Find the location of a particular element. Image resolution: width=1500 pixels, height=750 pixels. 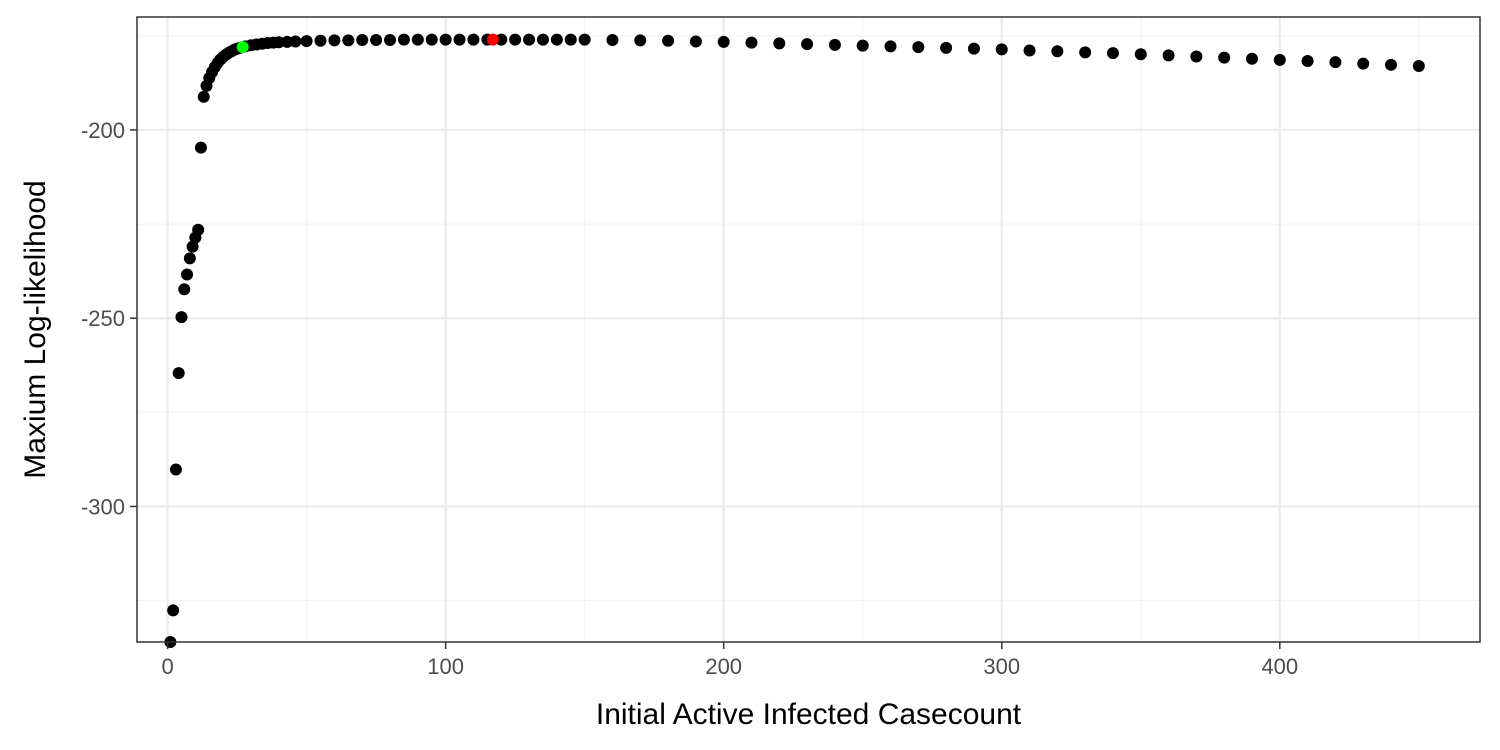

red-highlight-point is located at coordinates (492, 39).